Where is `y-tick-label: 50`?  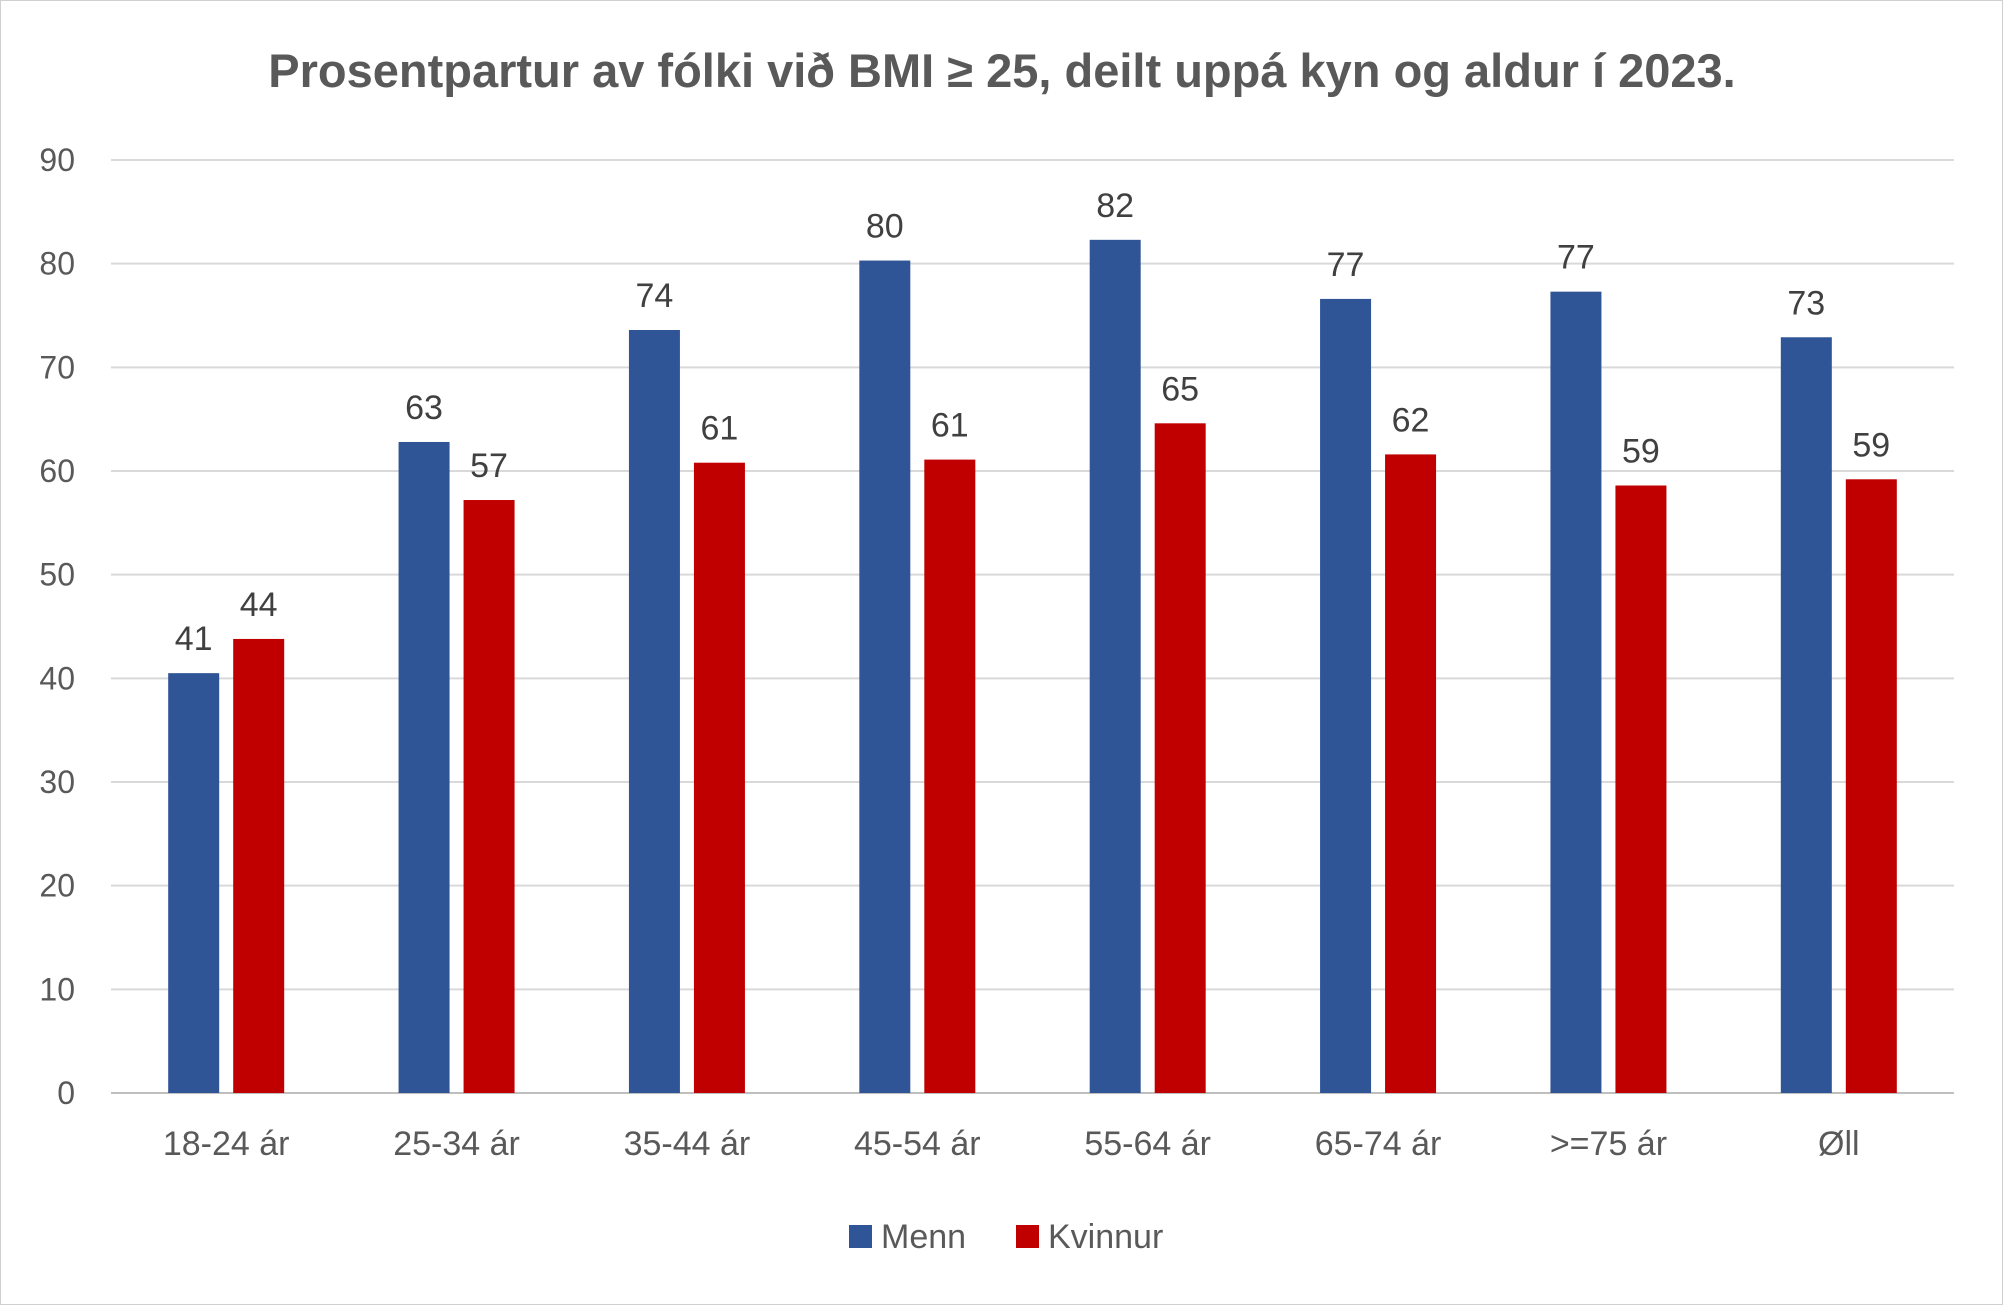 y-tick-label: 50 is located at coordinates (57, 575).